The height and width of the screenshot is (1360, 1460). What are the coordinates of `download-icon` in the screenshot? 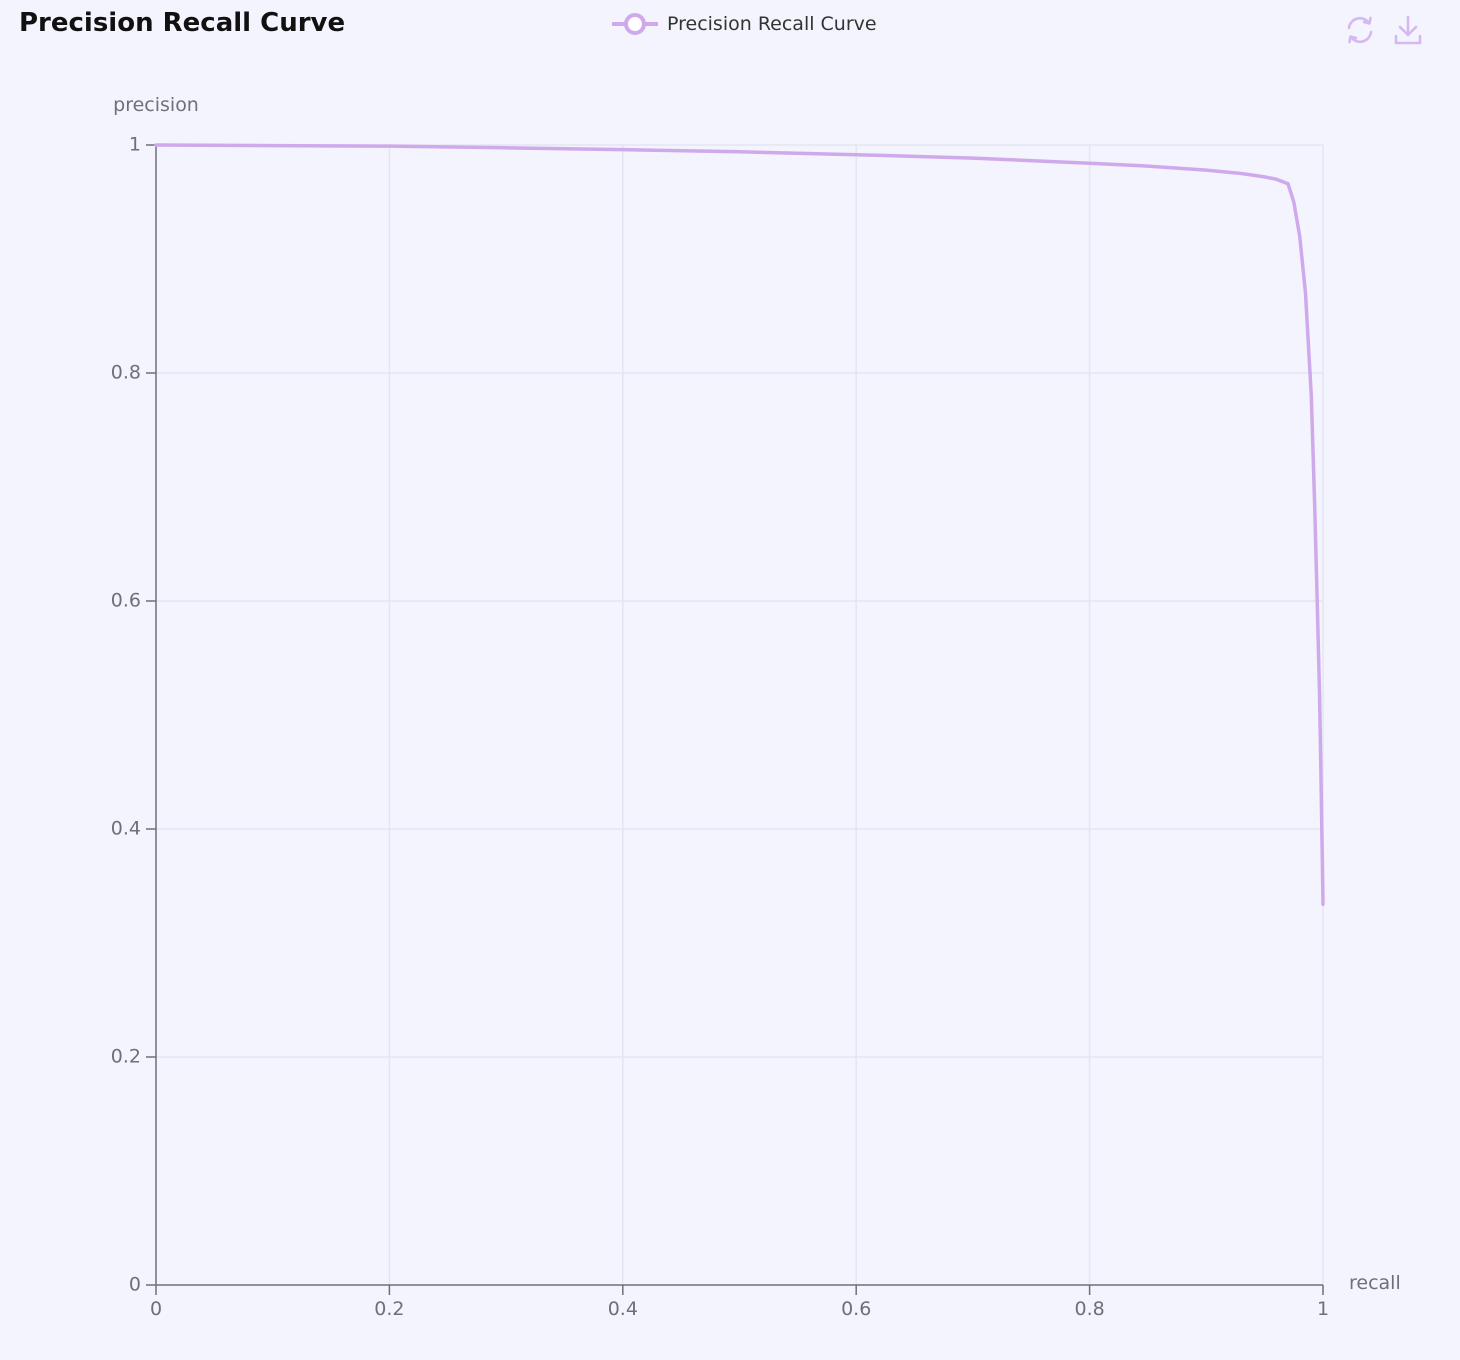 It's located at (1408, 30).